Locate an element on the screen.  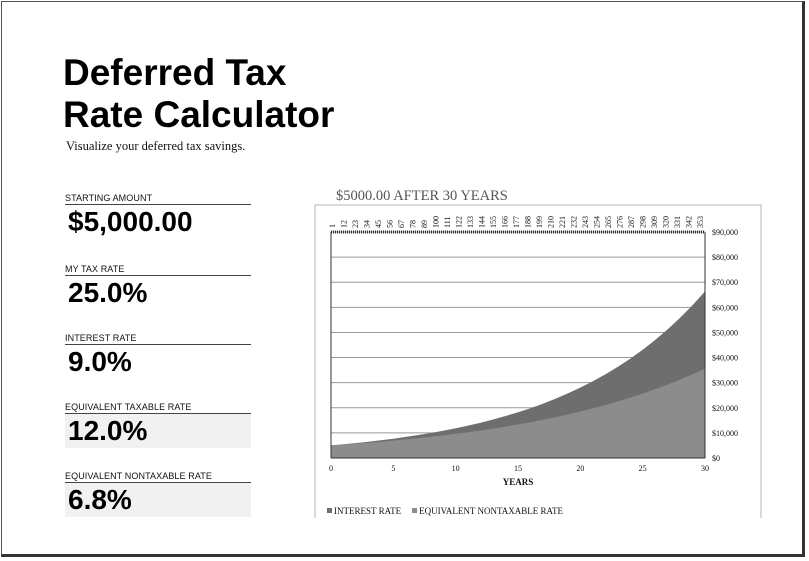
top-axis-label: 177 is located at coordinates (516, 222).